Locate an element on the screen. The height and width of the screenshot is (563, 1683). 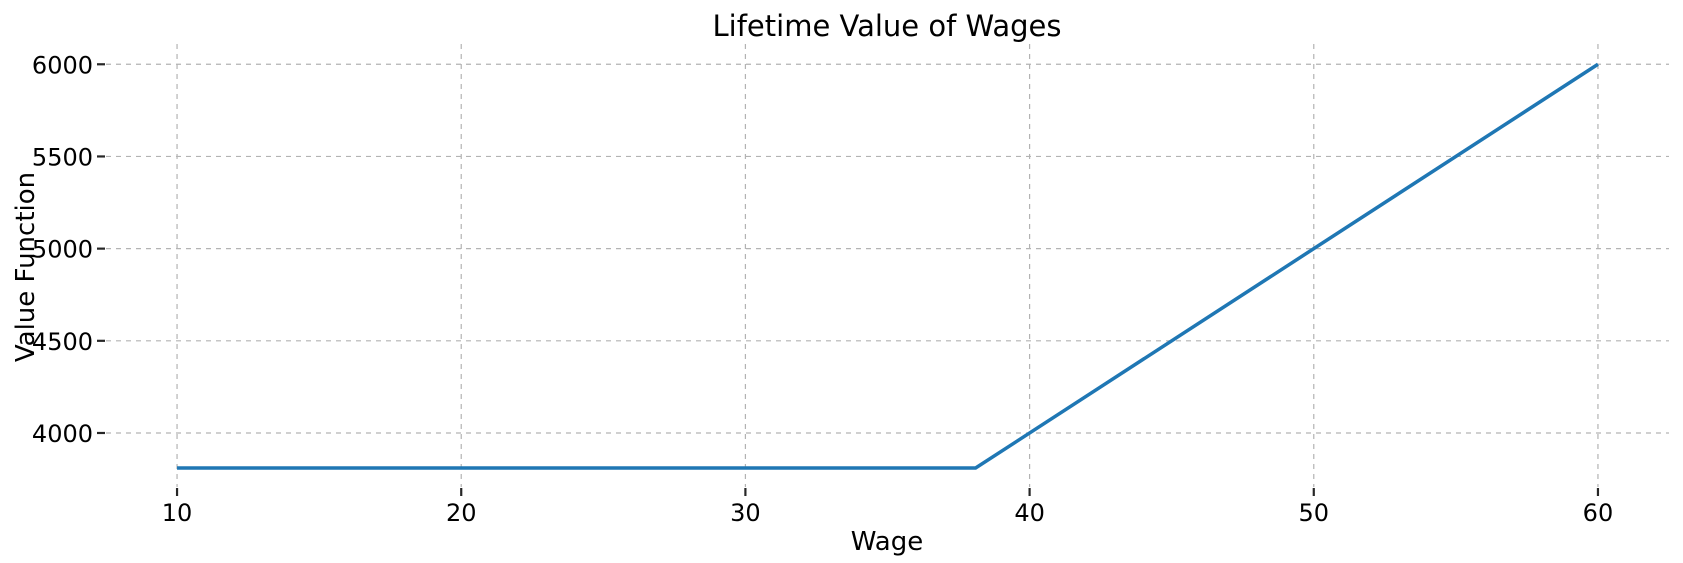
y-tick-label: 5500 is located at coordinates (62, 157).